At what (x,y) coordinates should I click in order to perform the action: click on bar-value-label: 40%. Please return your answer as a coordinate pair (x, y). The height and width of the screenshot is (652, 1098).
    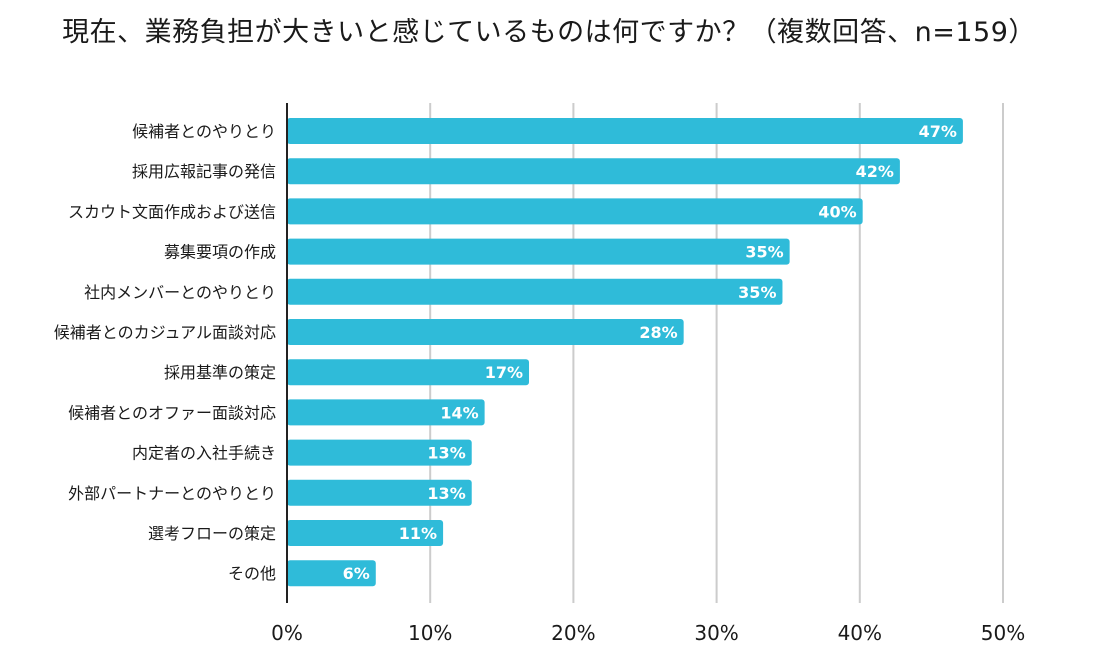
    Looking at the image, I should click on (837, 211).